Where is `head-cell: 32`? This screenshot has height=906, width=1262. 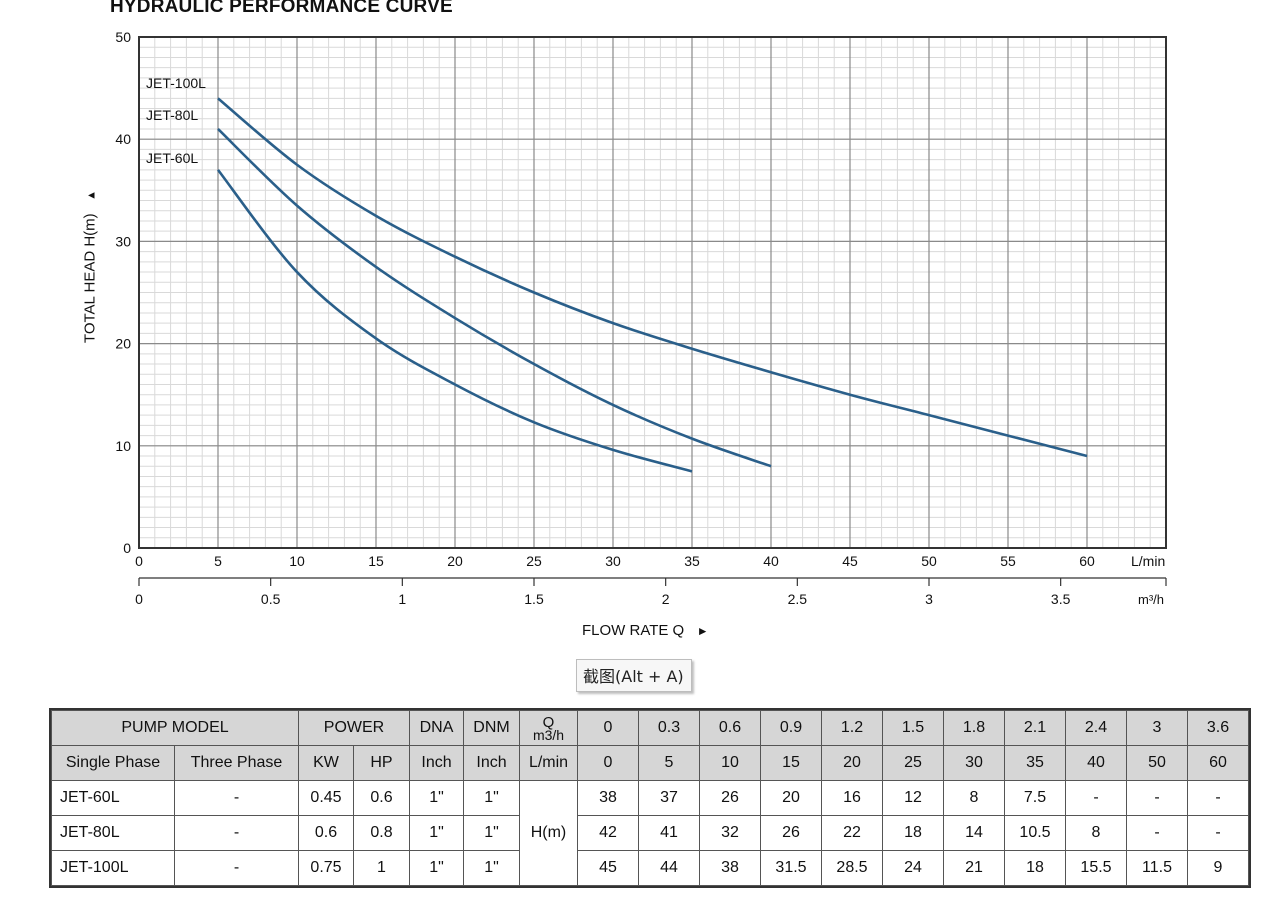 head-cell: 32 is located at coordinates (730, 833).